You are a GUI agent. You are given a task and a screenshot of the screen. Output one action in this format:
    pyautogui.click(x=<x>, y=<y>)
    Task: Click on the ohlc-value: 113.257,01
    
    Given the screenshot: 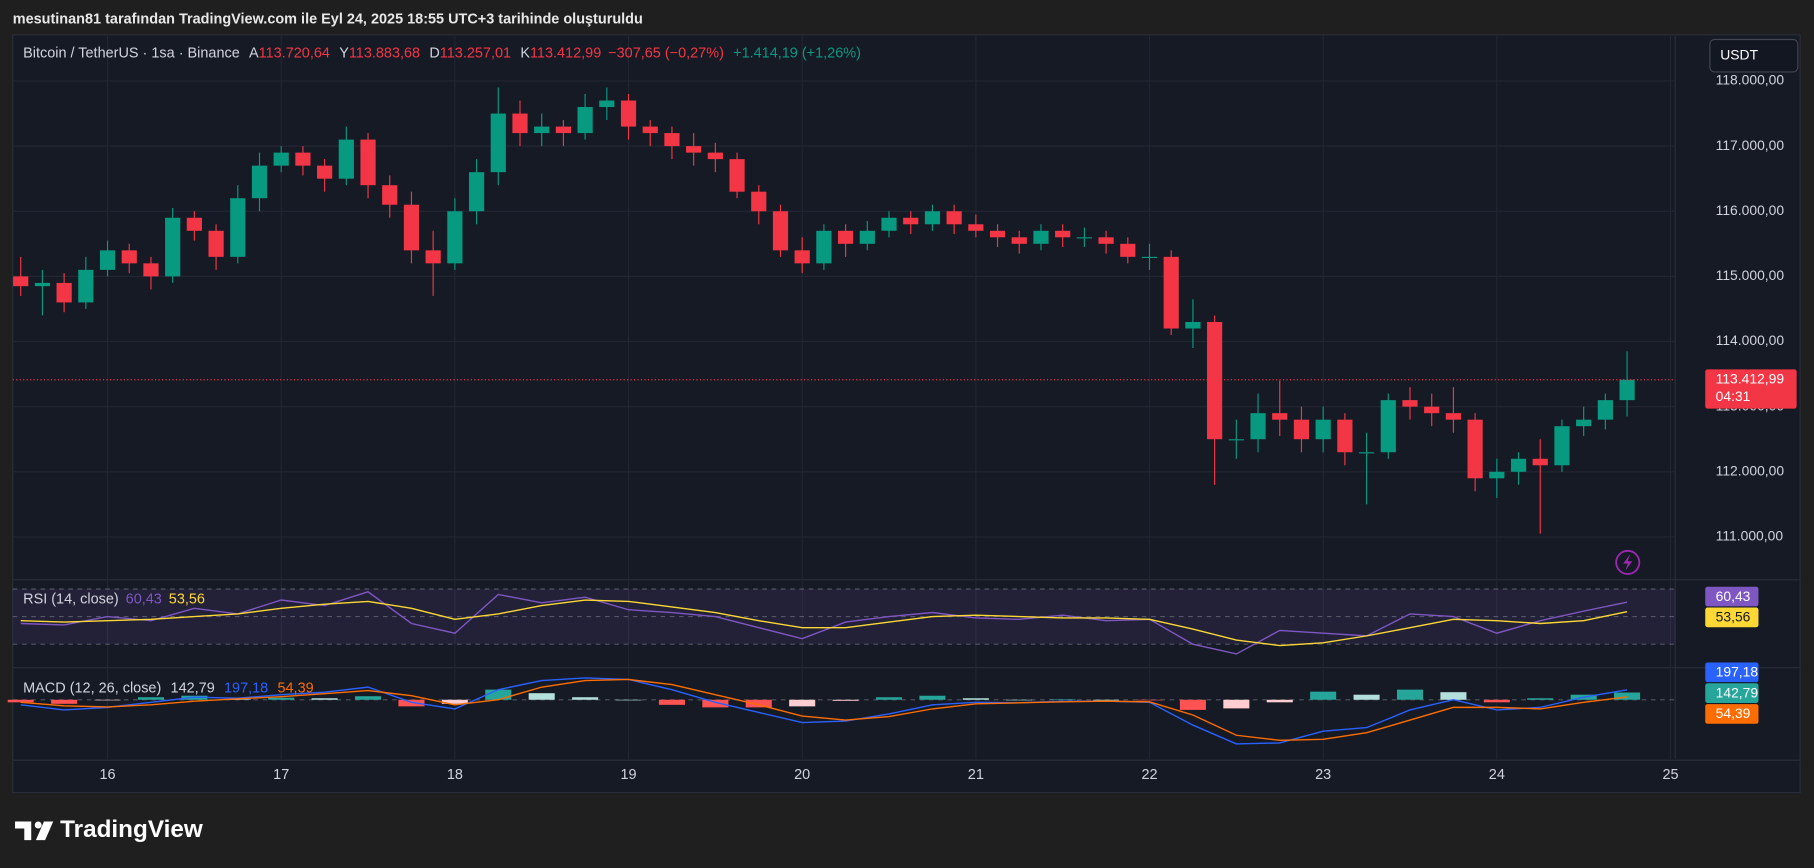 What is the action you would take?
    pyautogui.click(x=475, y=53)
    